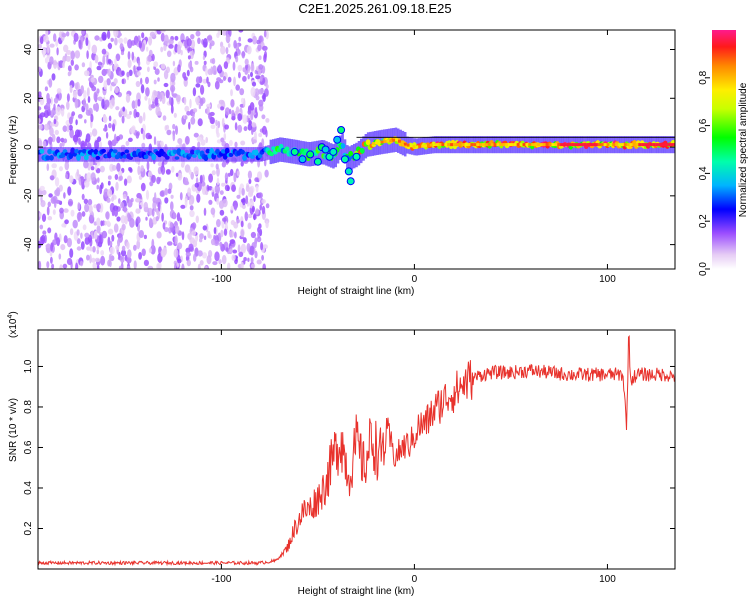 The height and width of the screenshot is (600, 750). What do you see at coordinates (28, 147) in the screenshot?
I see `y-tick-label: 0` at bounding box center [28, 147].